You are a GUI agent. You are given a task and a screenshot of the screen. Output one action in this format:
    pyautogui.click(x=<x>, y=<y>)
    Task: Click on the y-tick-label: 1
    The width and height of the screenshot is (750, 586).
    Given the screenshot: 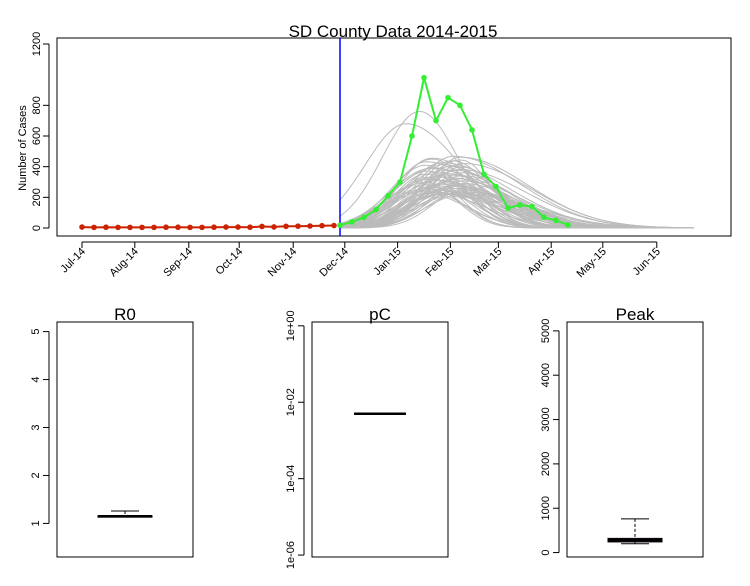 What is the action you would take?
    pyautogui.click(x=36, y=523)
    